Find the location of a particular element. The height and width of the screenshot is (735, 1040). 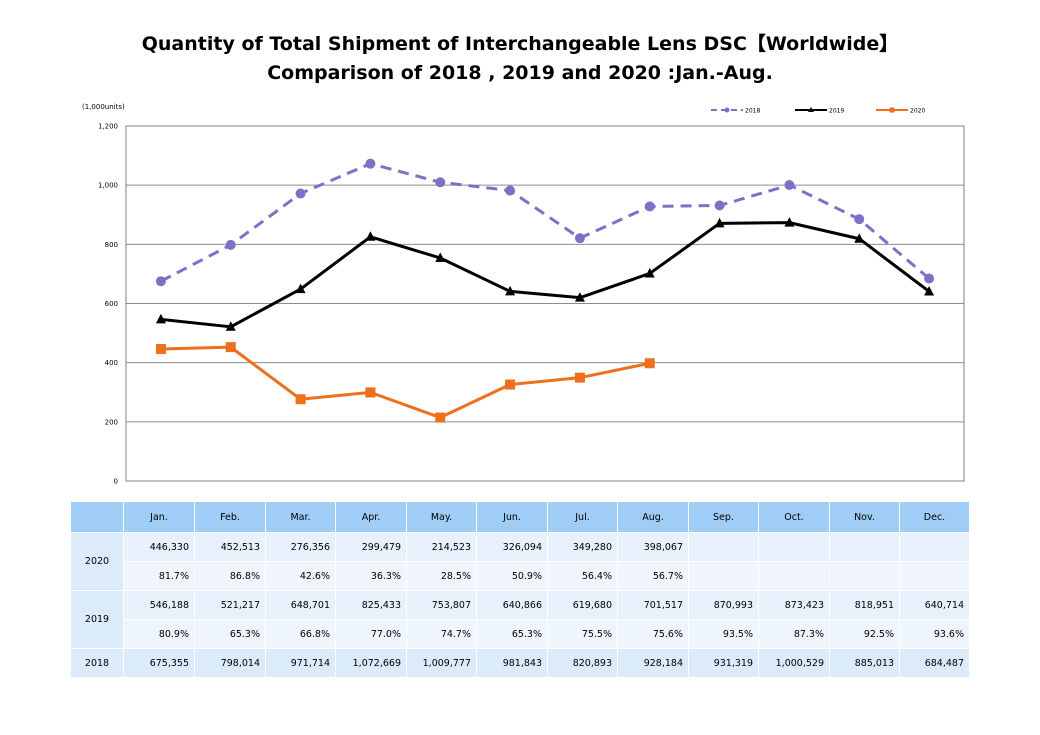

table-cell-units: 640,714 is located at coordinates (934, 605).